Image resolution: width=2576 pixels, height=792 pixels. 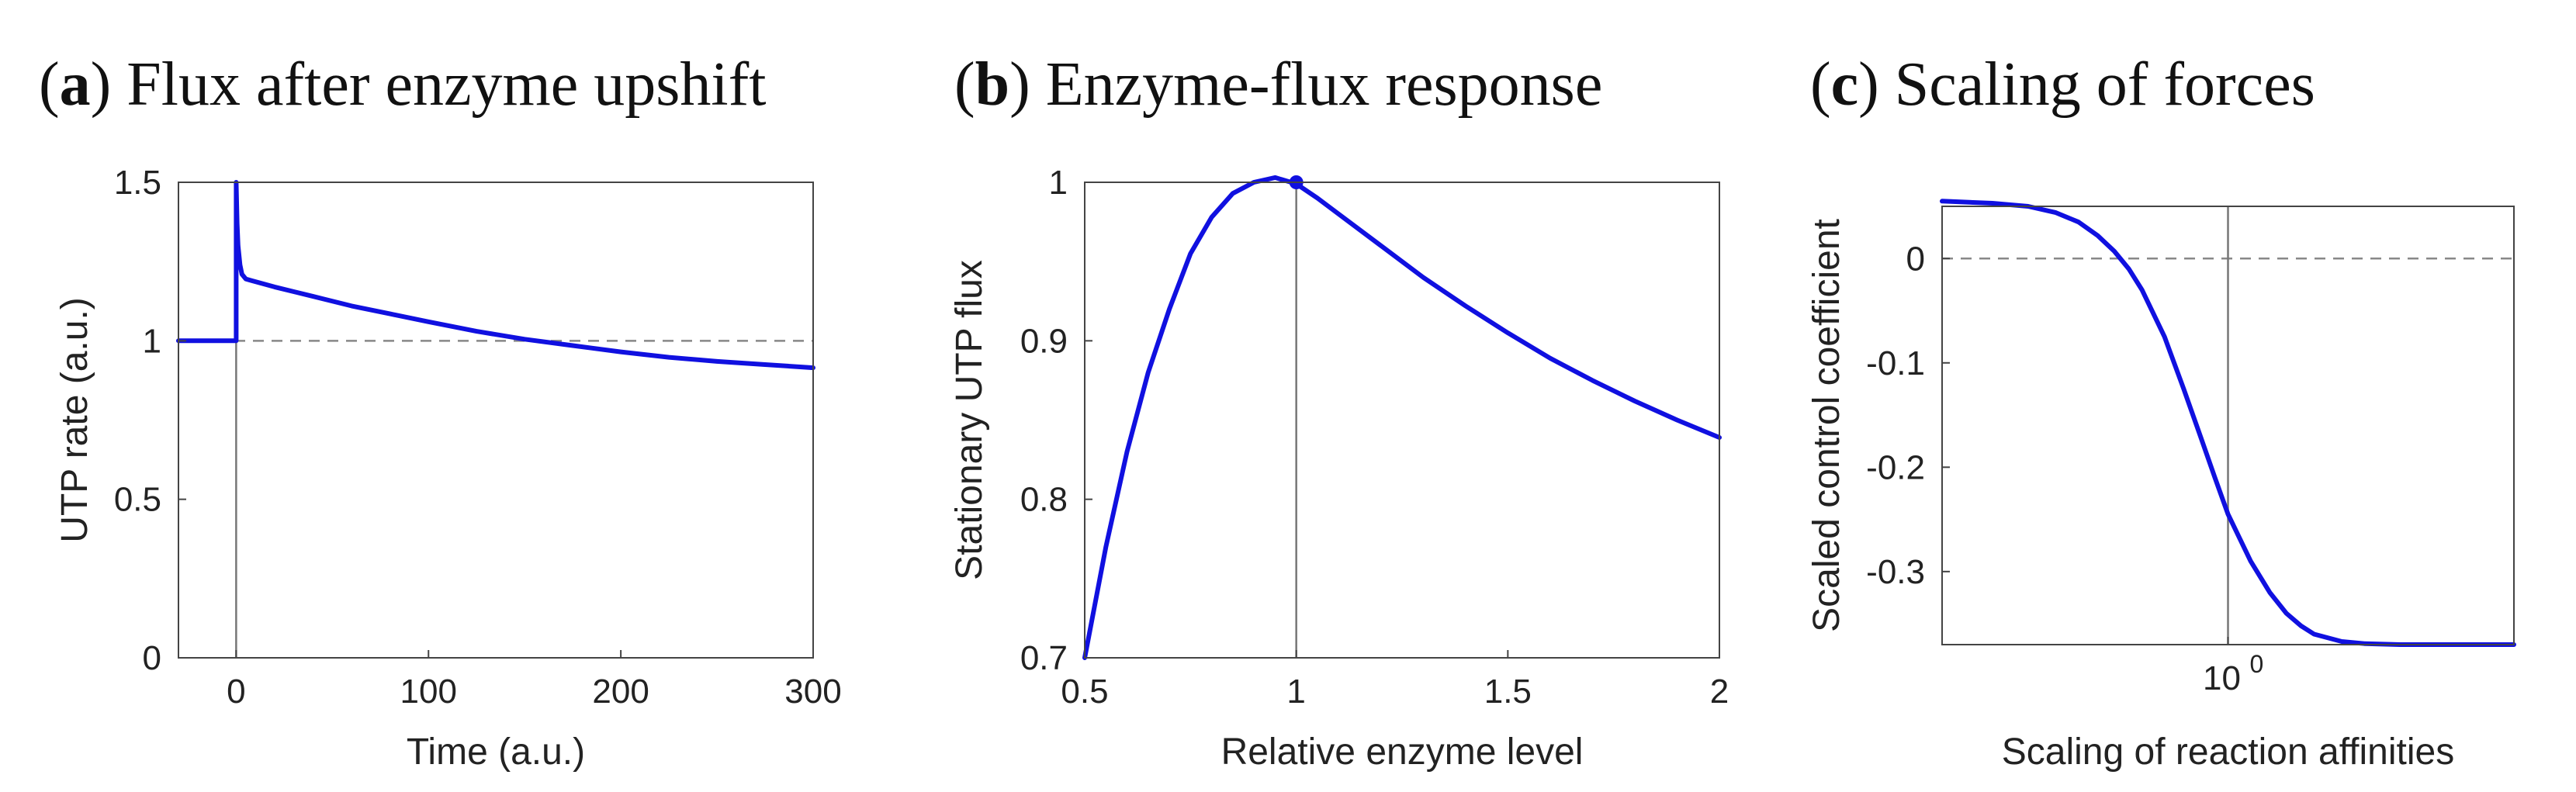 What do you see at coordinates (2257, 664) in the screenshot?
I see `x-tick-label-exponent: 0` at bounding box center [2257, 664].